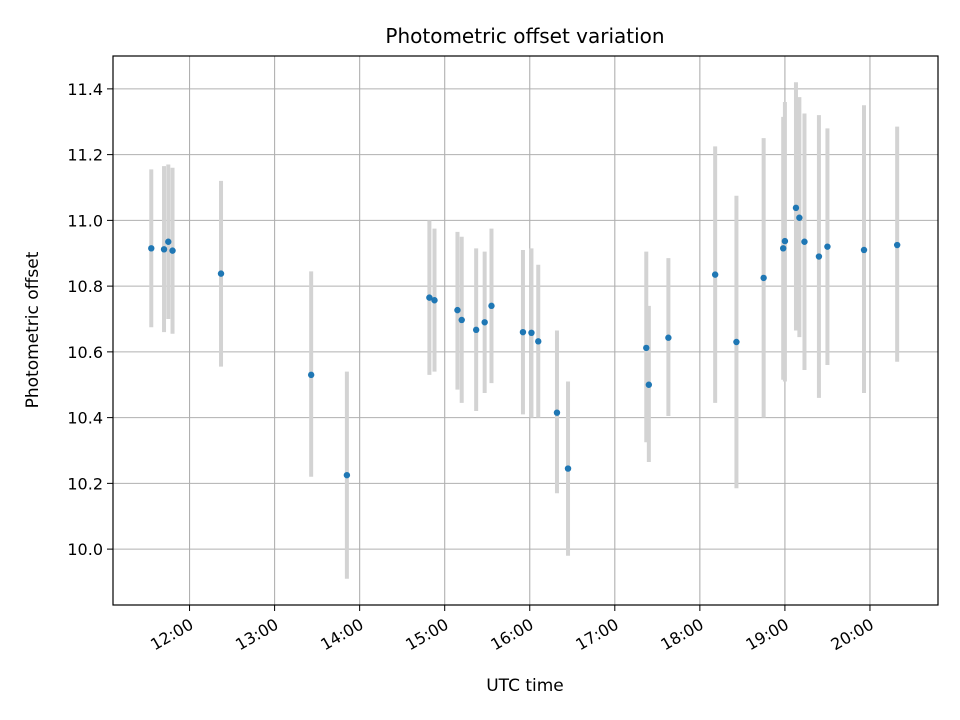 The image size is (960, 720). Describe the element at coordinates (85, 155) in the screenshot. I see `y-tick-label: 11.2` at that location.